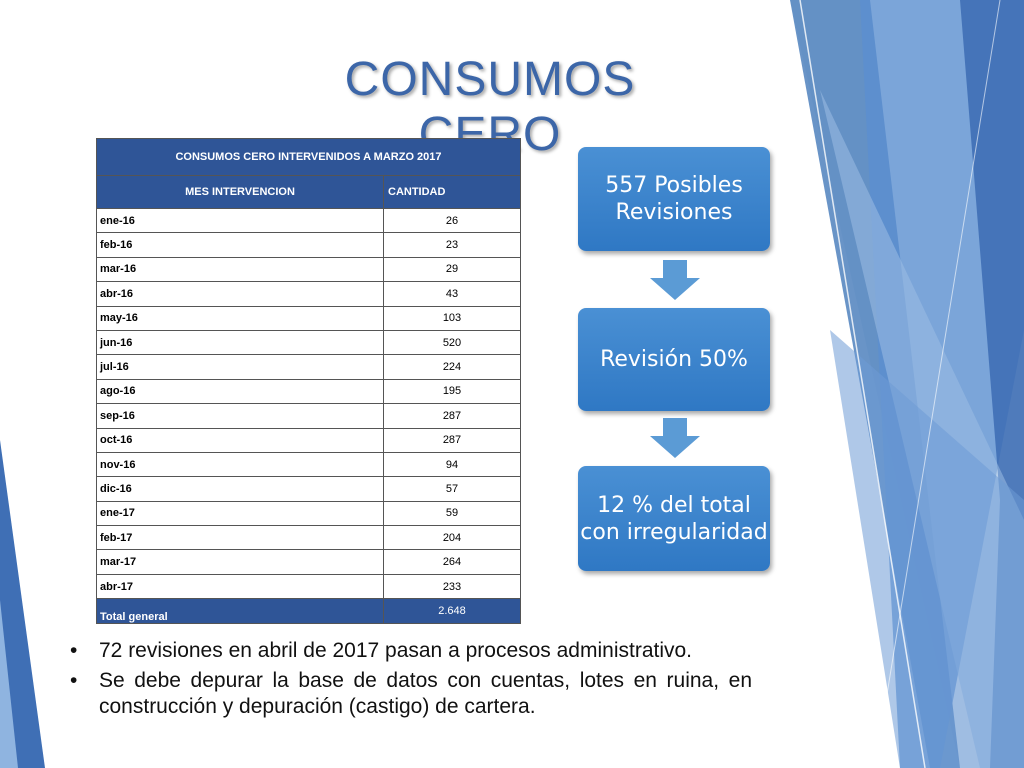 Image resolution: width=1024 pixels, height=768 pixels. I want to click on table-row: mar-17 264, so click(308, 562).